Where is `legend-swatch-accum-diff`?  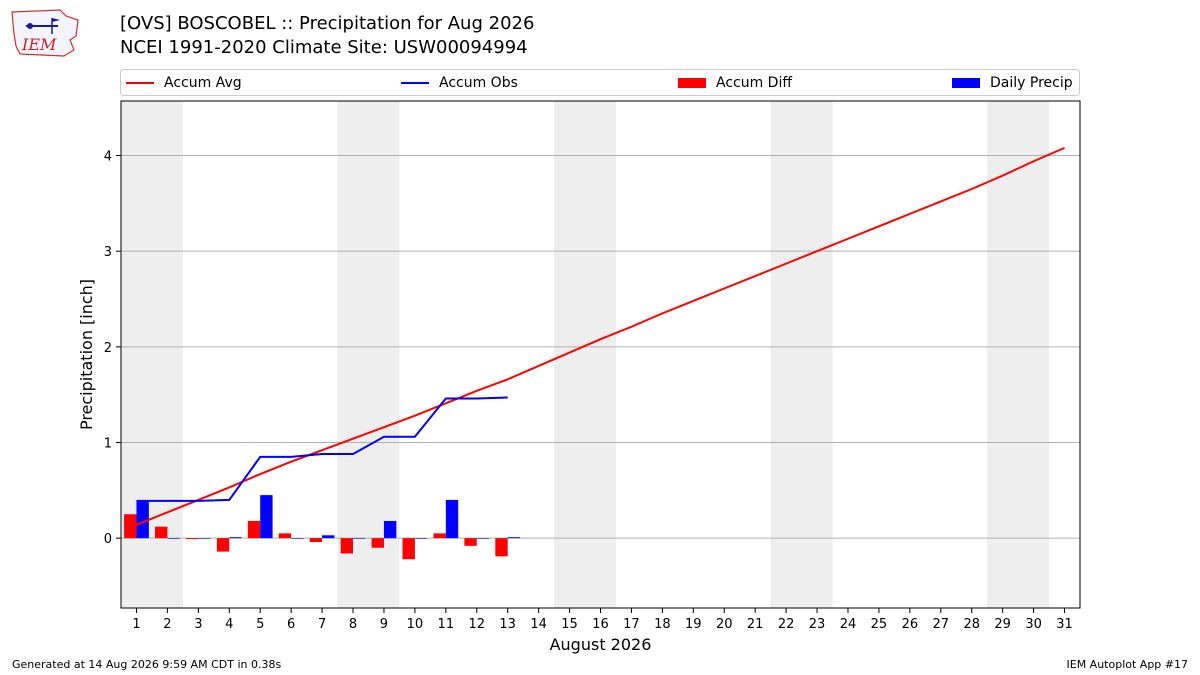 legend-swatch-accum-diff is located at coordinates (692, 82).